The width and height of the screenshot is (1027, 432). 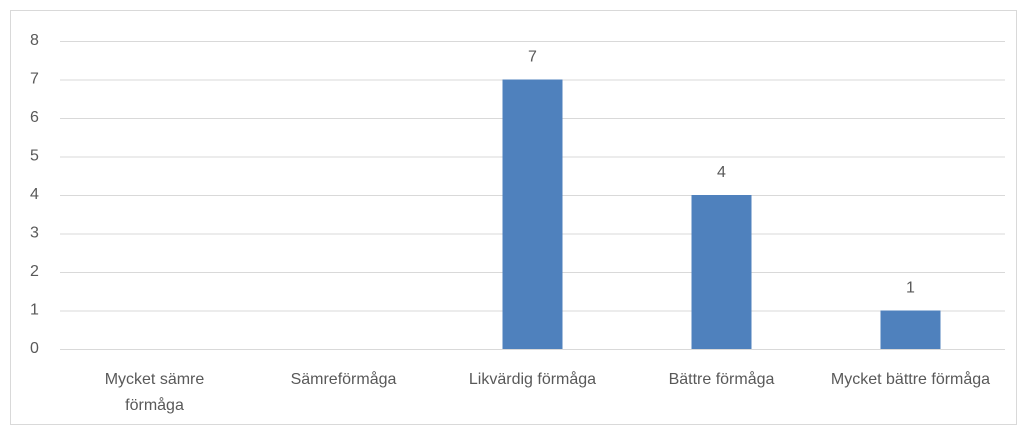 What do you see at coordinates (34, 271) in the screenshot?
I see `y-tick-label: 2` at bounding box center [34, 271].